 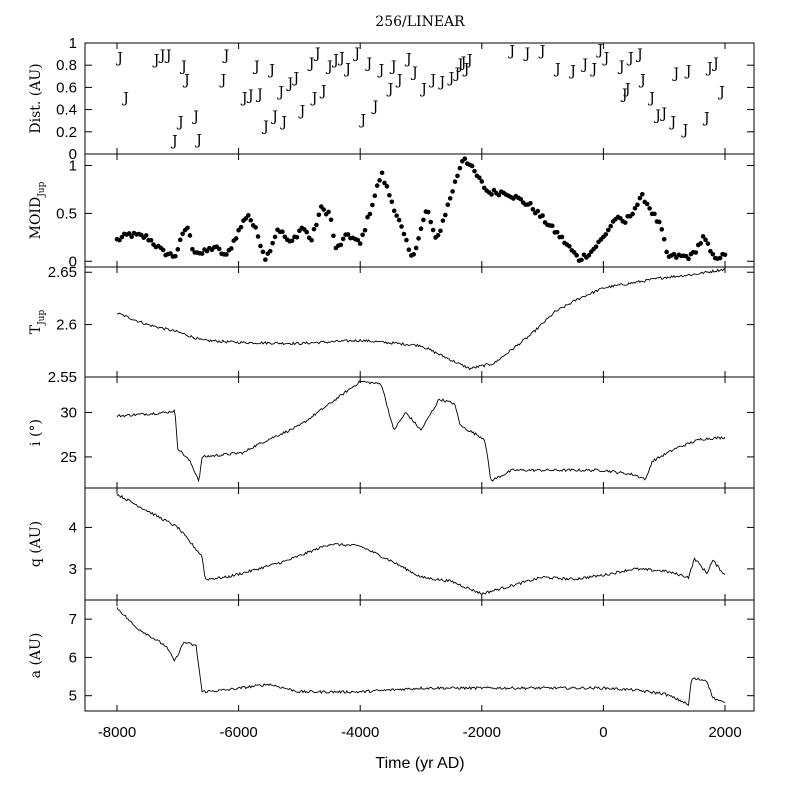 I want to click on x-tick-label: -6000, so click(x=238, y=732).